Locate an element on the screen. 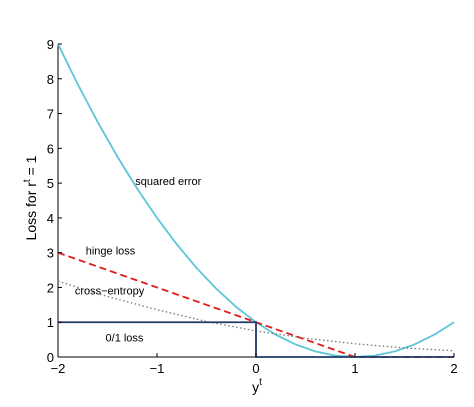 Image resolution: width=474 pixels, height=407 pixels. y-axis-title-main: Loss for r is located at coordinates (31, 211).